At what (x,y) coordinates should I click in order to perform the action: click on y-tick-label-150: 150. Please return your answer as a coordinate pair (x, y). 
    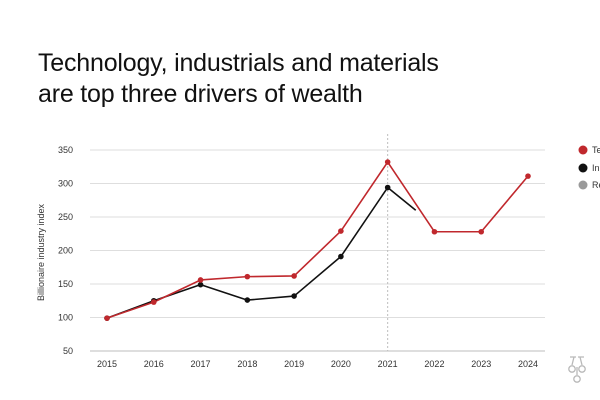
    Looking at the image, I should click on (65, 284).